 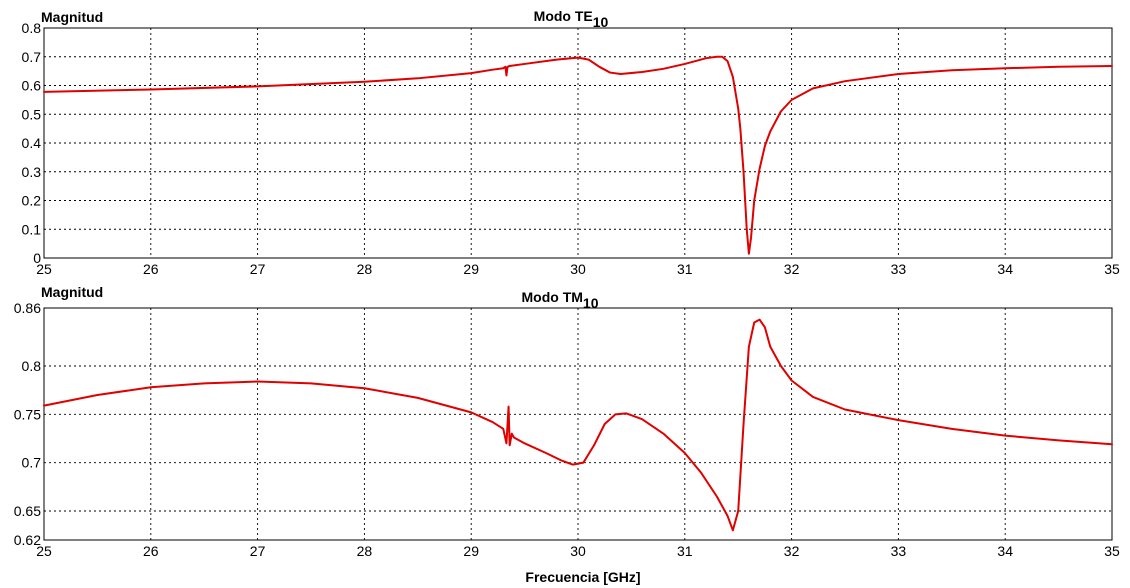 What do you see at coordinates (582, 577) in the screenshot?
I see `x-axis-label: Frecuencia [GHz]` at bounding box center [582, 577].